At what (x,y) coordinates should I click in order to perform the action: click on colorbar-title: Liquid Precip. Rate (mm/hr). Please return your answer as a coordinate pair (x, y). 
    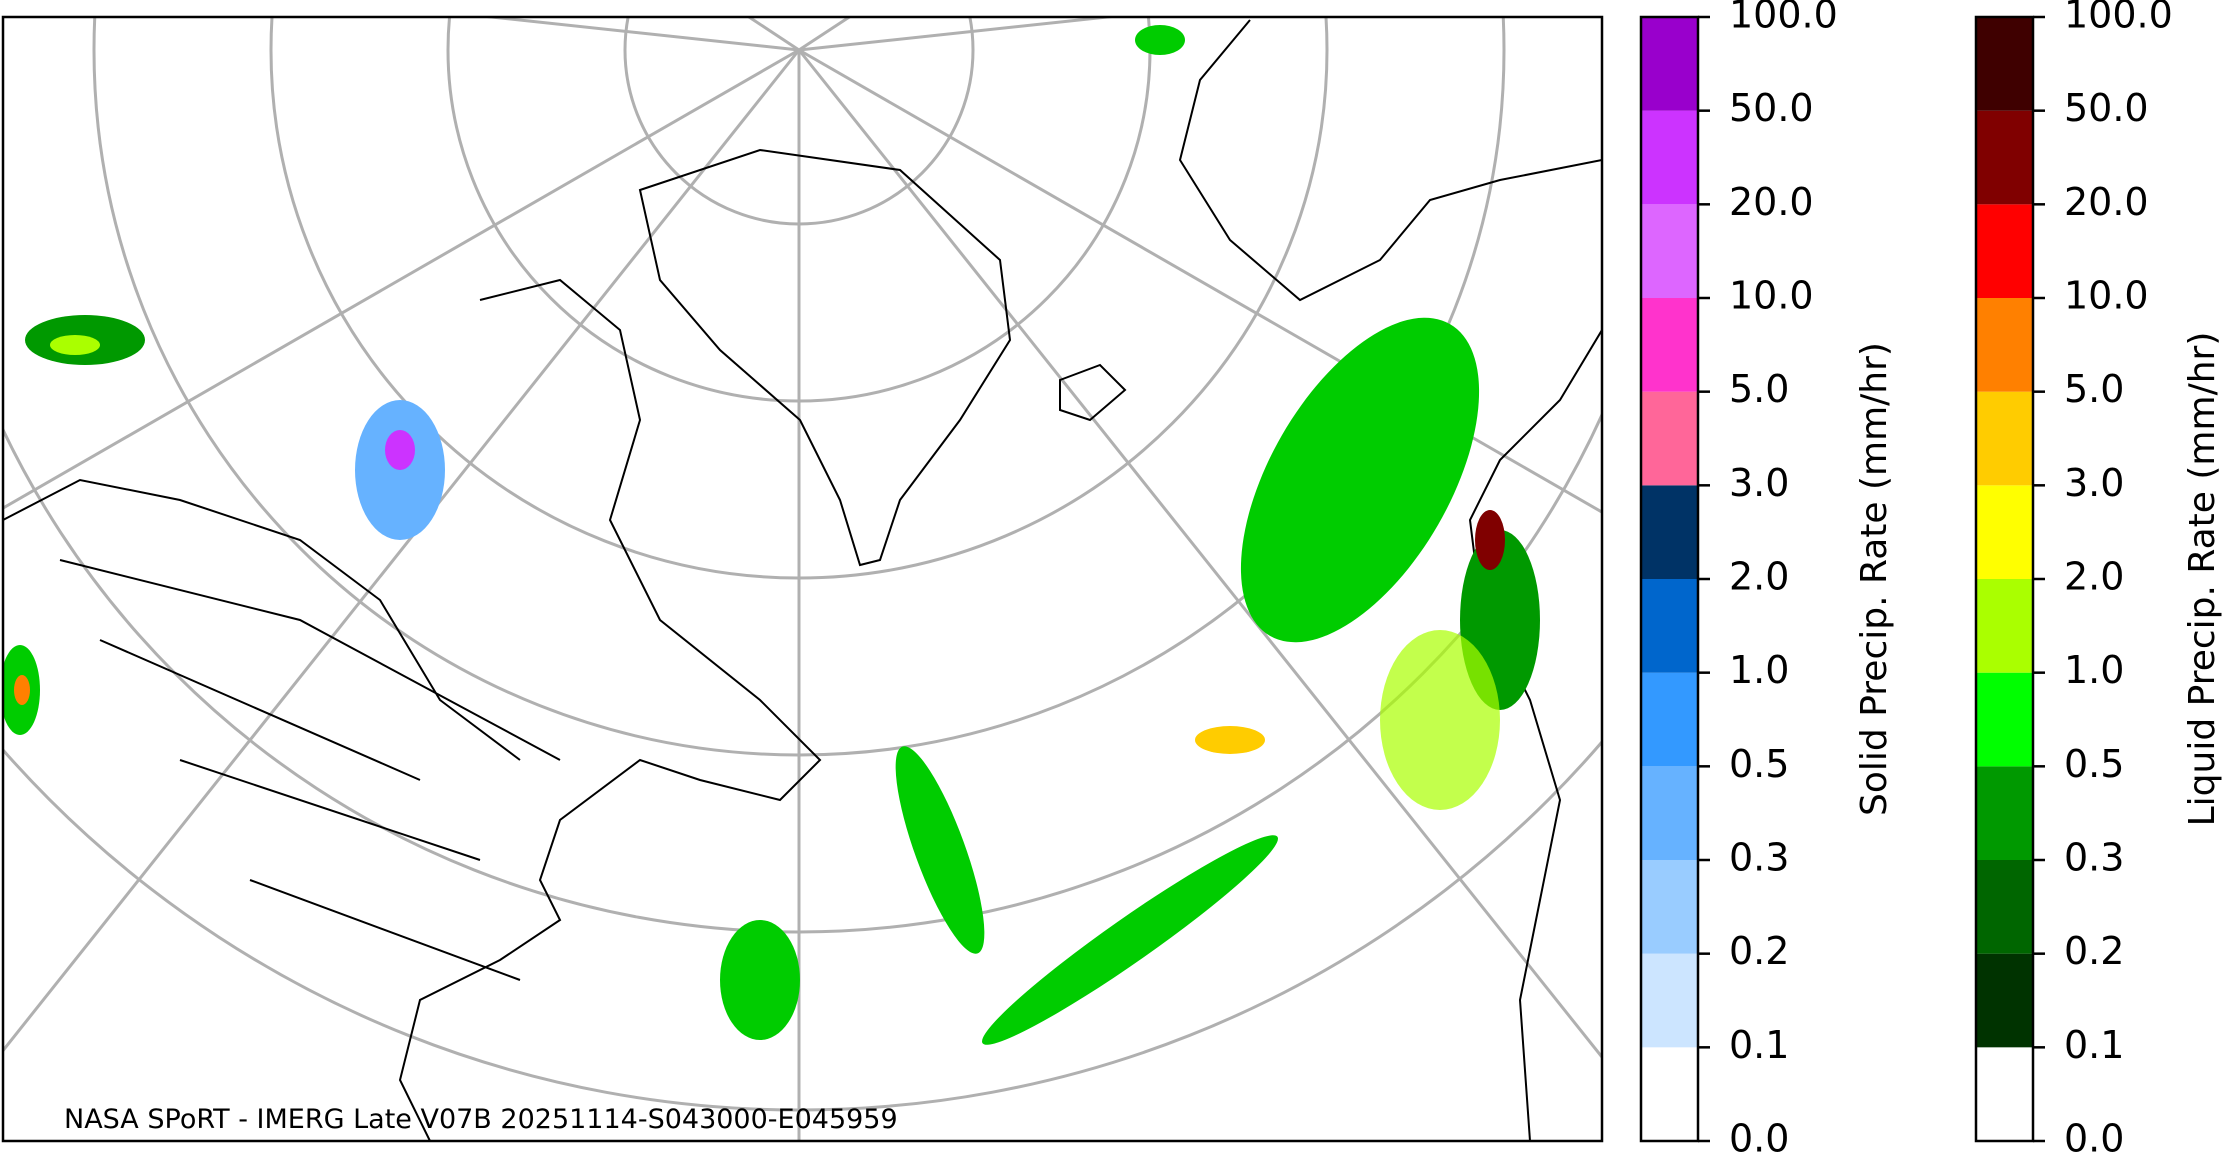
    Looking at the image, I should click on (2202, 579).